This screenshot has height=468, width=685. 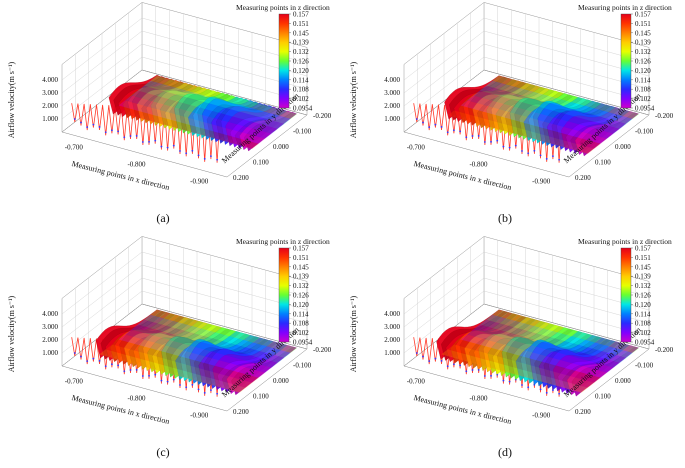 I want to click on colorbar-tick-label: 0.102, so click(x=643, y=333).